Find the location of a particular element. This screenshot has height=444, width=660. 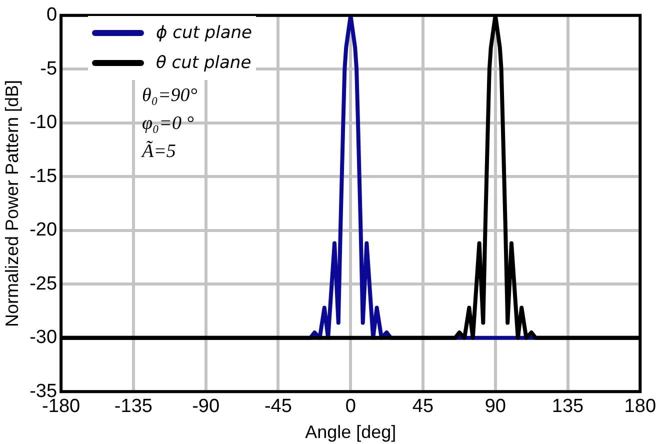

x-tick-label: 180 is located at coordinates (640, 407).